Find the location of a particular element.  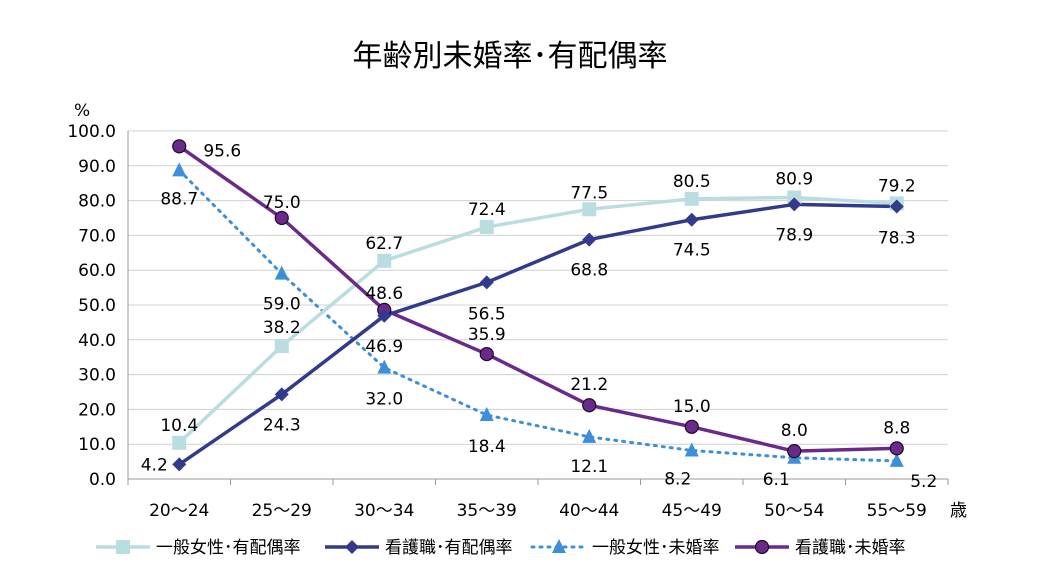

legend-label: 看護職･有配偶率 is located at coordinates (449, 548).